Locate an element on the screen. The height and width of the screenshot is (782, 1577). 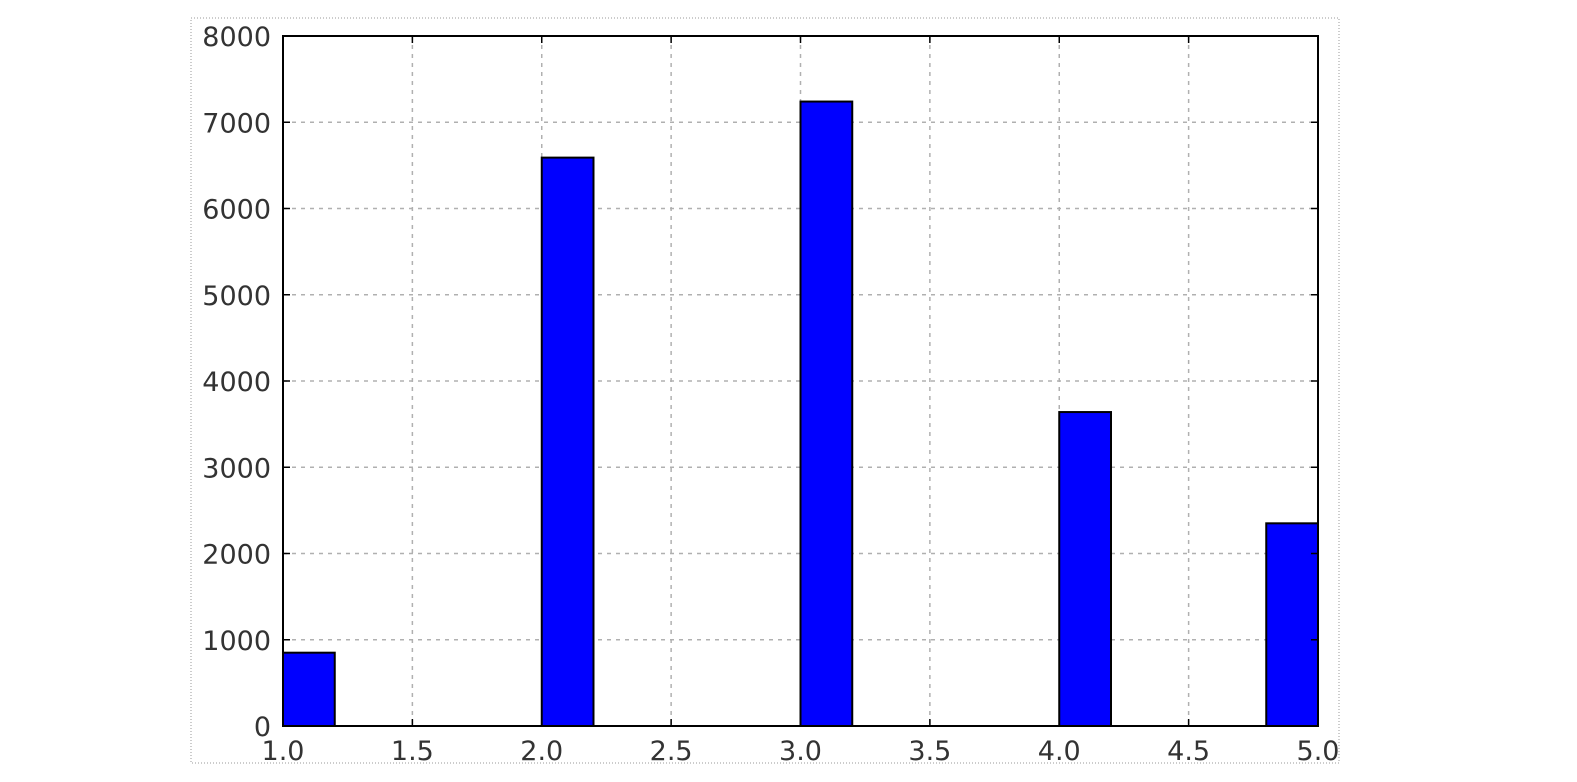
y-tick-label: 8000 is located at coordinates (236, 37).